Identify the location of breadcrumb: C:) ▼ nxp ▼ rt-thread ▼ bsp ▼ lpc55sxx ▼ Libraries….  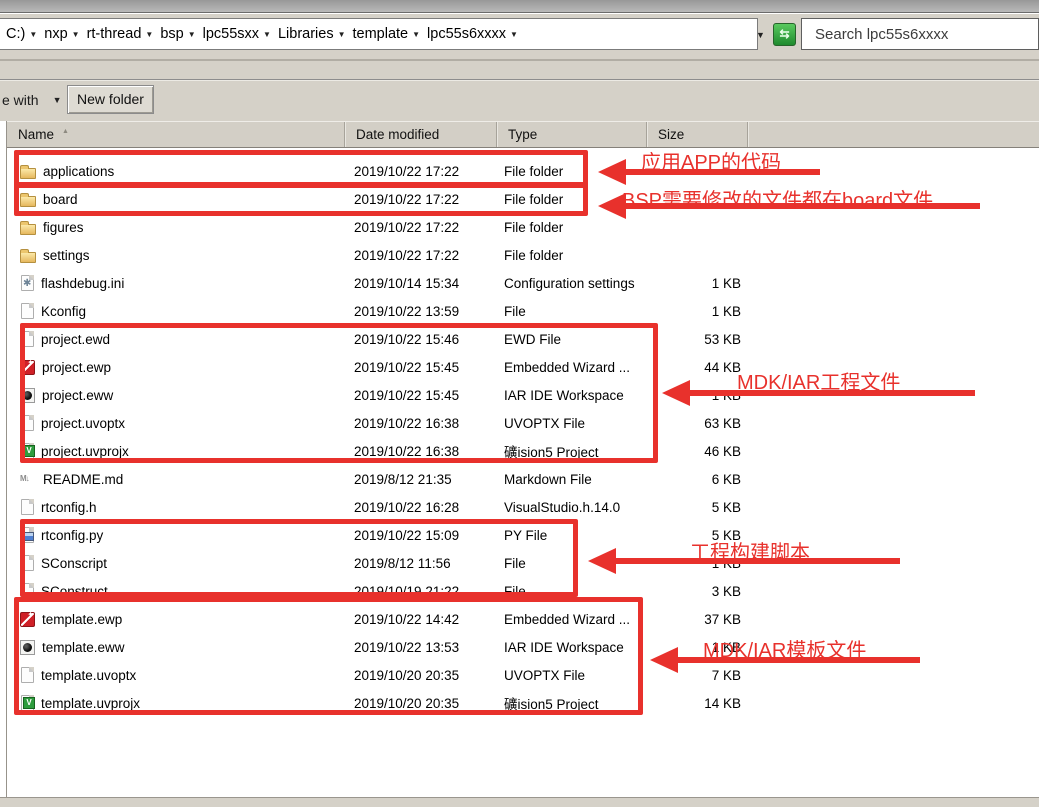
(379, 34).